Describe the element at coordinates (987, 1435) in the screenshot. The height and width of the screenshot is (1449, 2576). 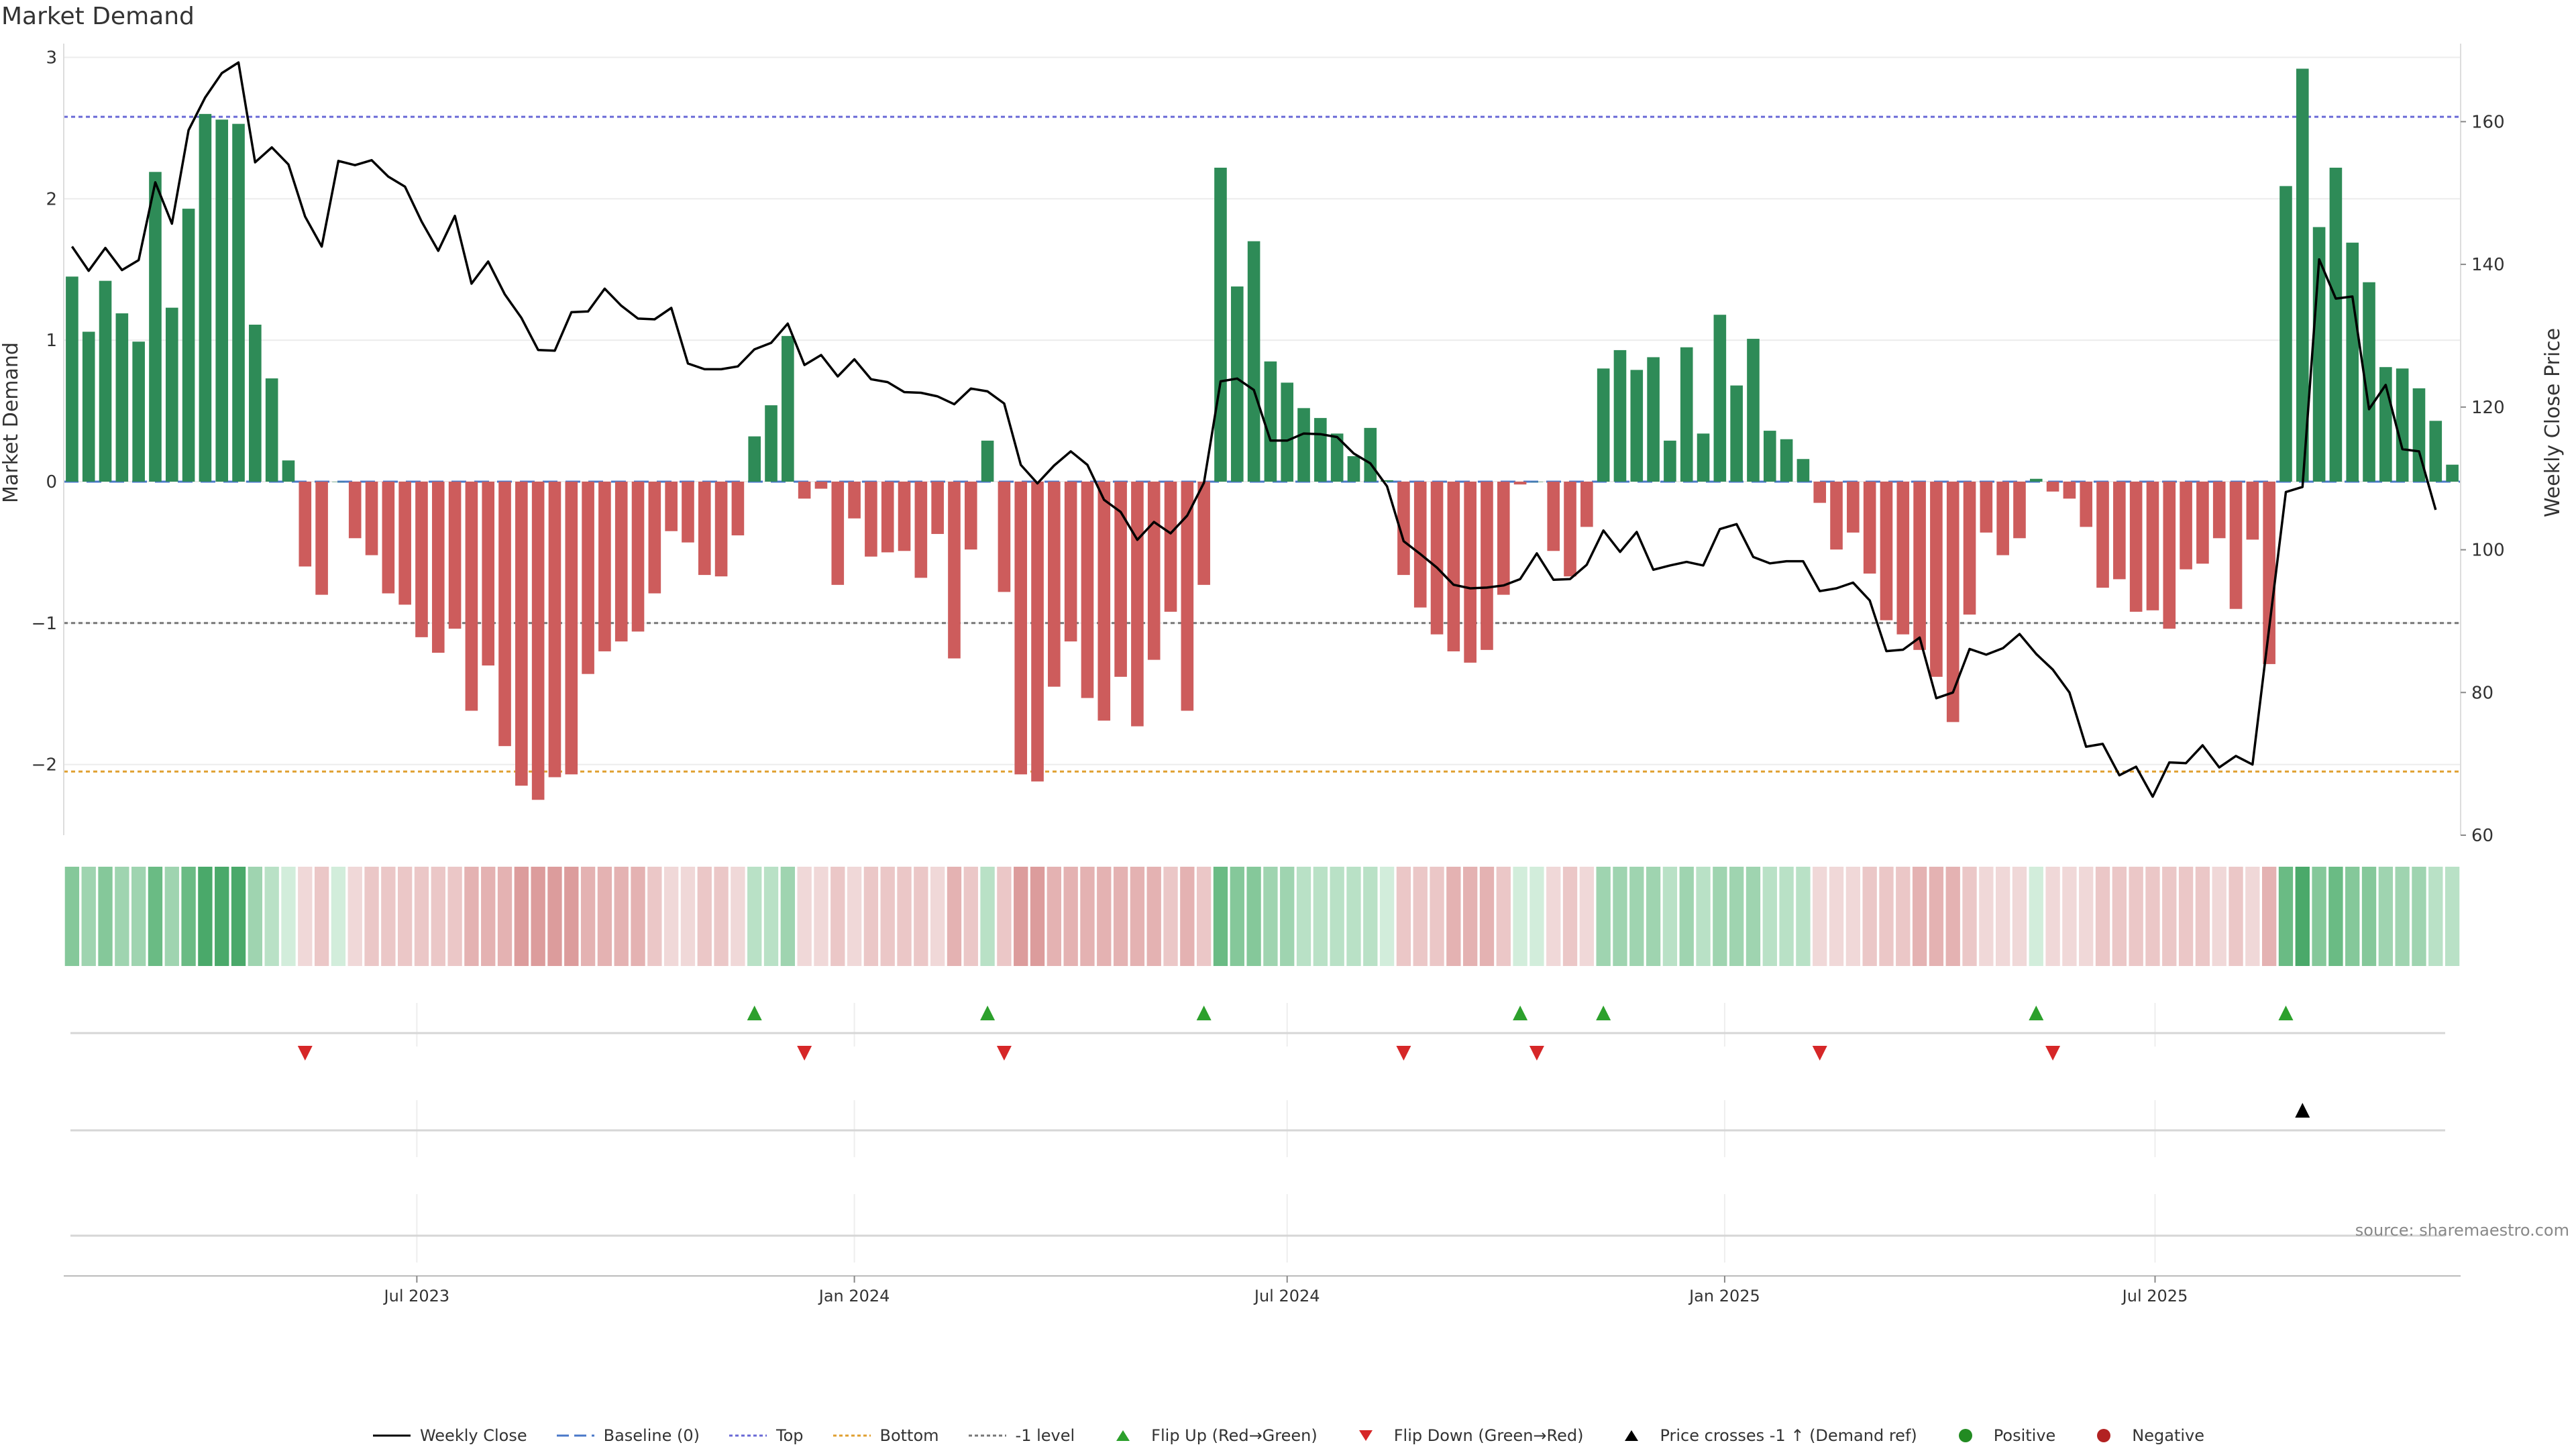
I see `minus1-legend-symbol` at that location.